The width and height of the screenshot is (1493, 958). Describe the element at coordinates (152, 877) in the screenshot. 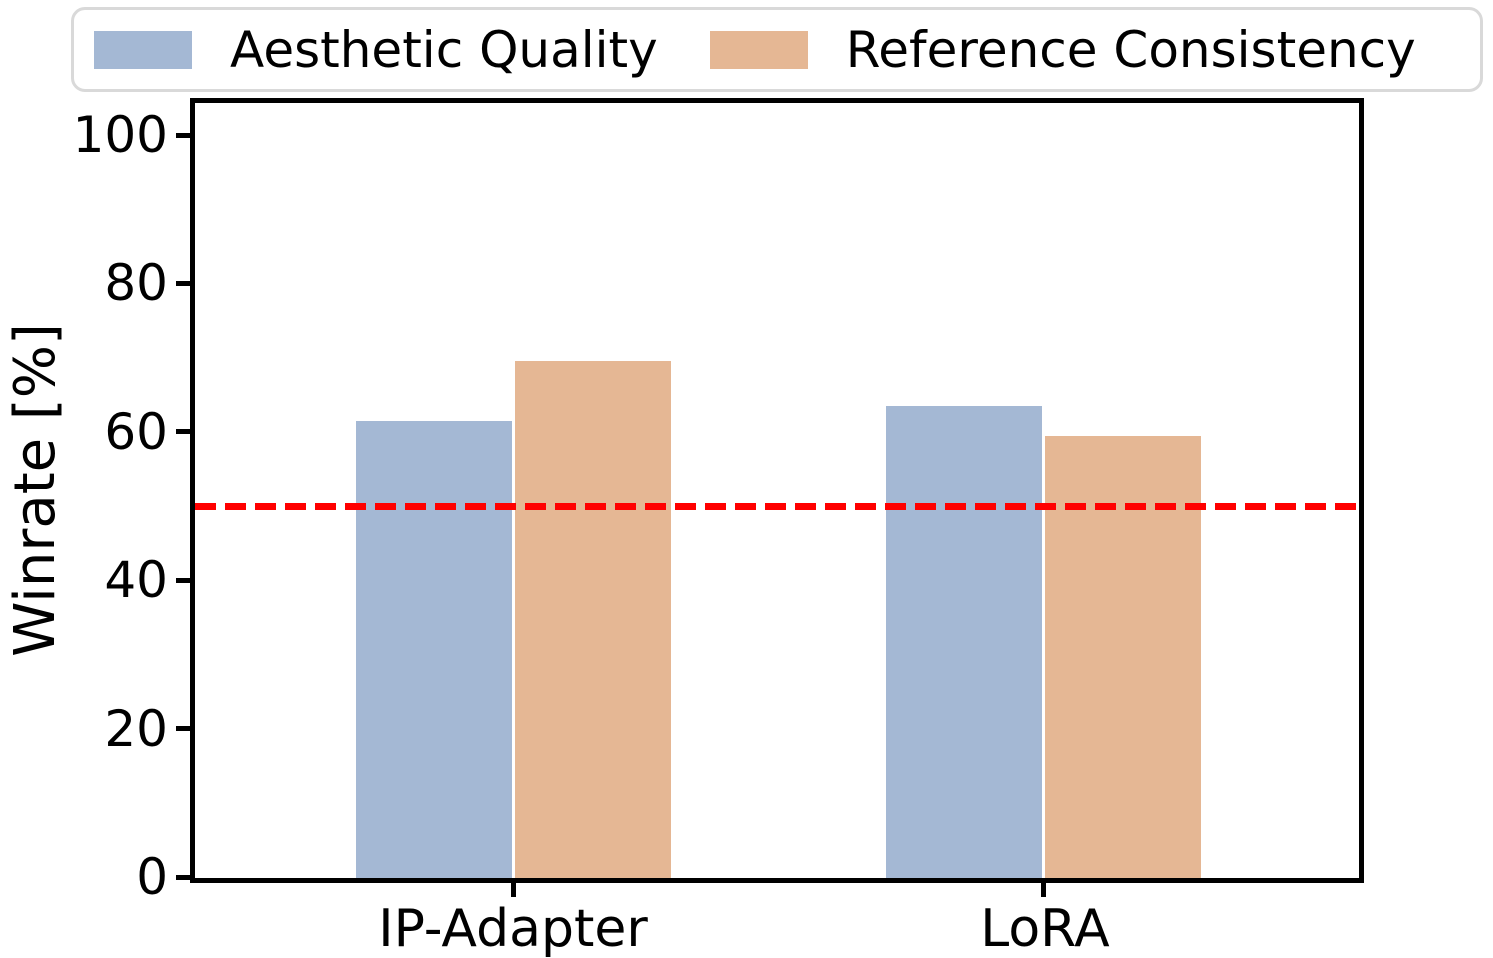

I see `y-tick-label-0: 0` at that location.